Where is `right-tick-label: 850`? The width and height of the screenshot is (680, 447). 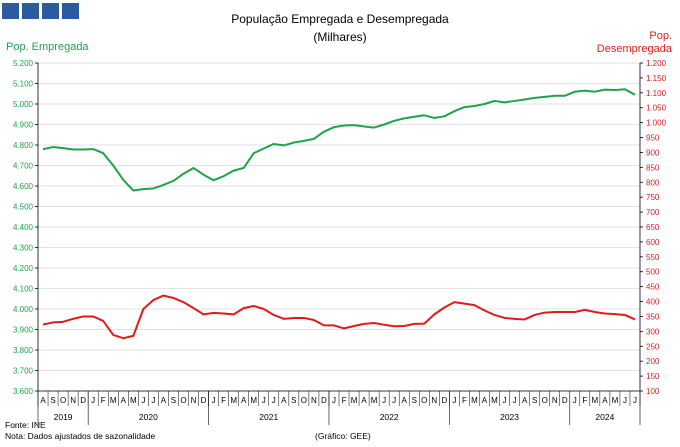
right-tick-label: 850 is located at coordinates (653, 167).